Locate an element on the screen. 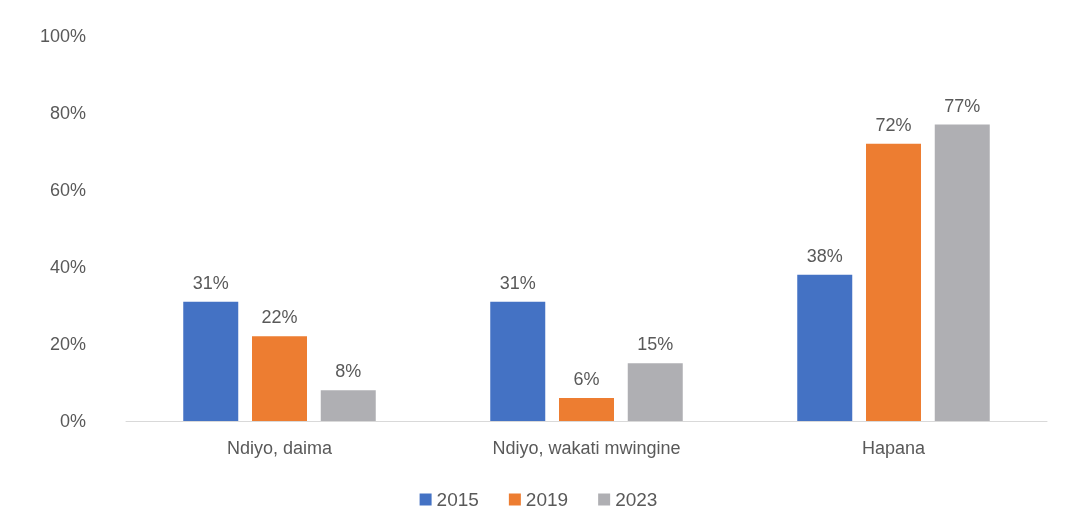 This screenshot has height=530, width=1077. legend-label: 2015 is located at coordinates (457, 499).